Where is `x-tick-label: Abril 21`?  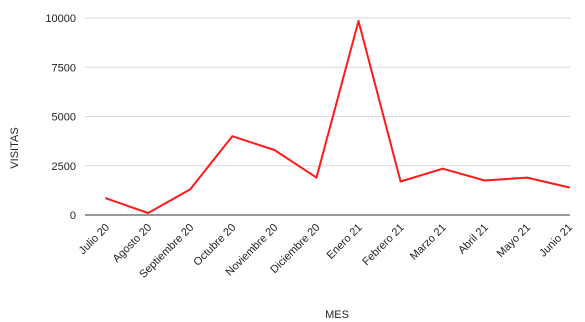
x-tick-label: Abril 21 is located at coordinates (473, 239).